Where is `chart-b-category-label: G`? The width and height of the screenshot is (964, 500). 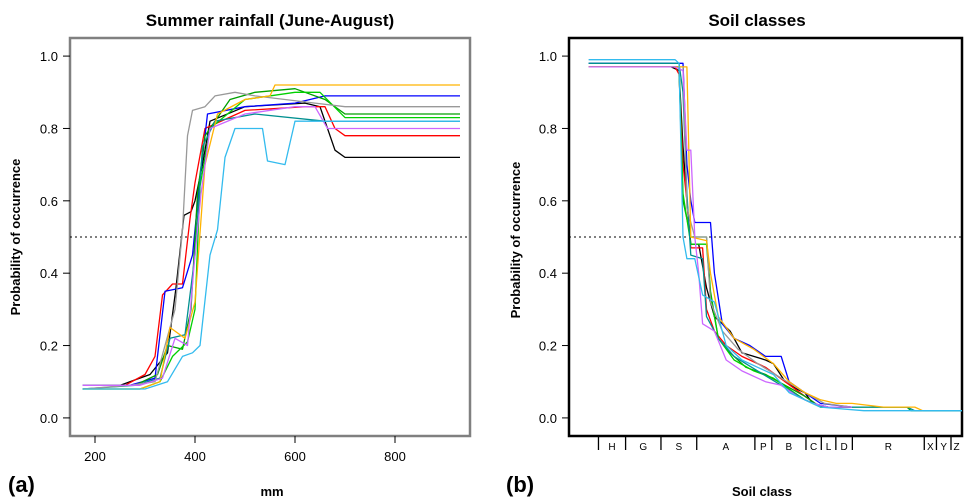 chart-b-category-label: G is located at coordinates (643, 447).